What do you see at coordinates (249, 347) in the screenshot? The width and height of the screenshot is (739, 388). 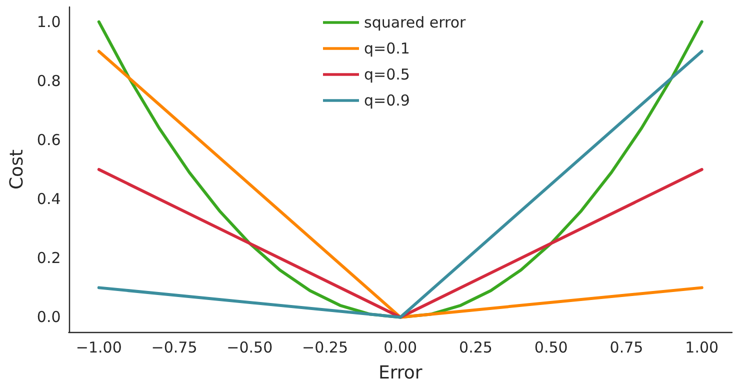 I see `x-tick-label: −0.50` at bounding box center [249, 347].